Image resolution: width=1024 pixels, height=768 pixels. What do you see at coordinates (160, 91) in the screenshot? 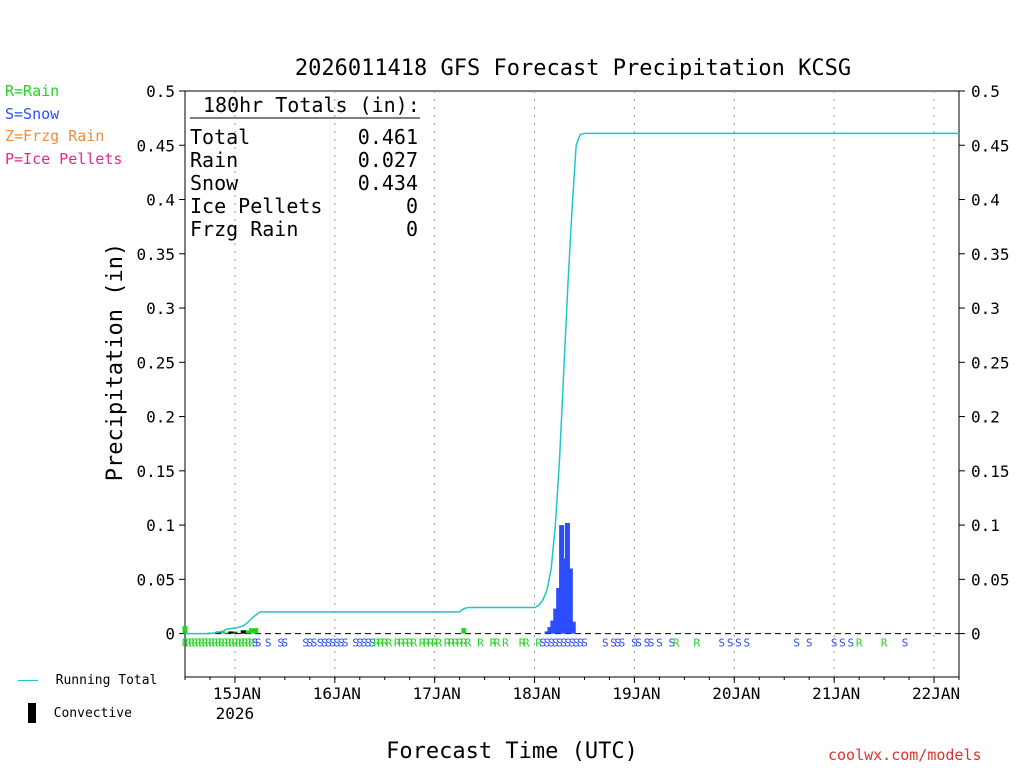
I see `y-tick-label-left: 0.5` at bounding box center [160, 91].